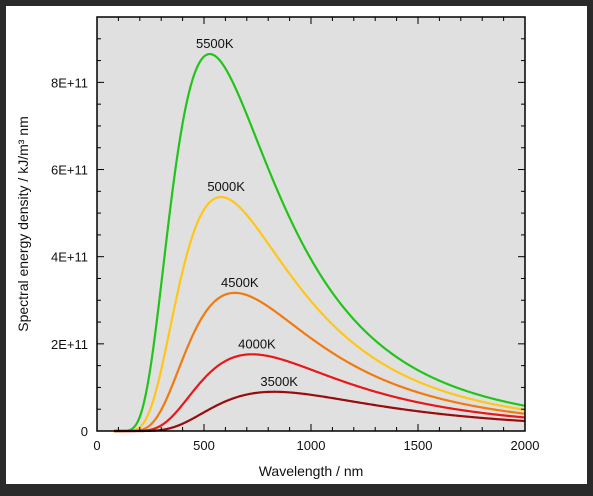 The height and width of the screenshot is (496, 593). Describe the element at coordinates (279, 381) in the screenshot. I see `series-label-3500k: 3500K` at that location.